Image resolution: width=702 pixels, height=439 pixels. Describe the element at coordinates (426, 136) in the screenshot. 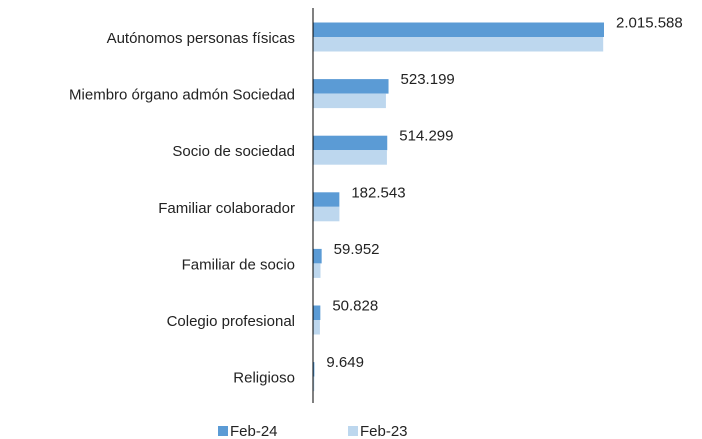

I see `value-label: 514.299` at that location.